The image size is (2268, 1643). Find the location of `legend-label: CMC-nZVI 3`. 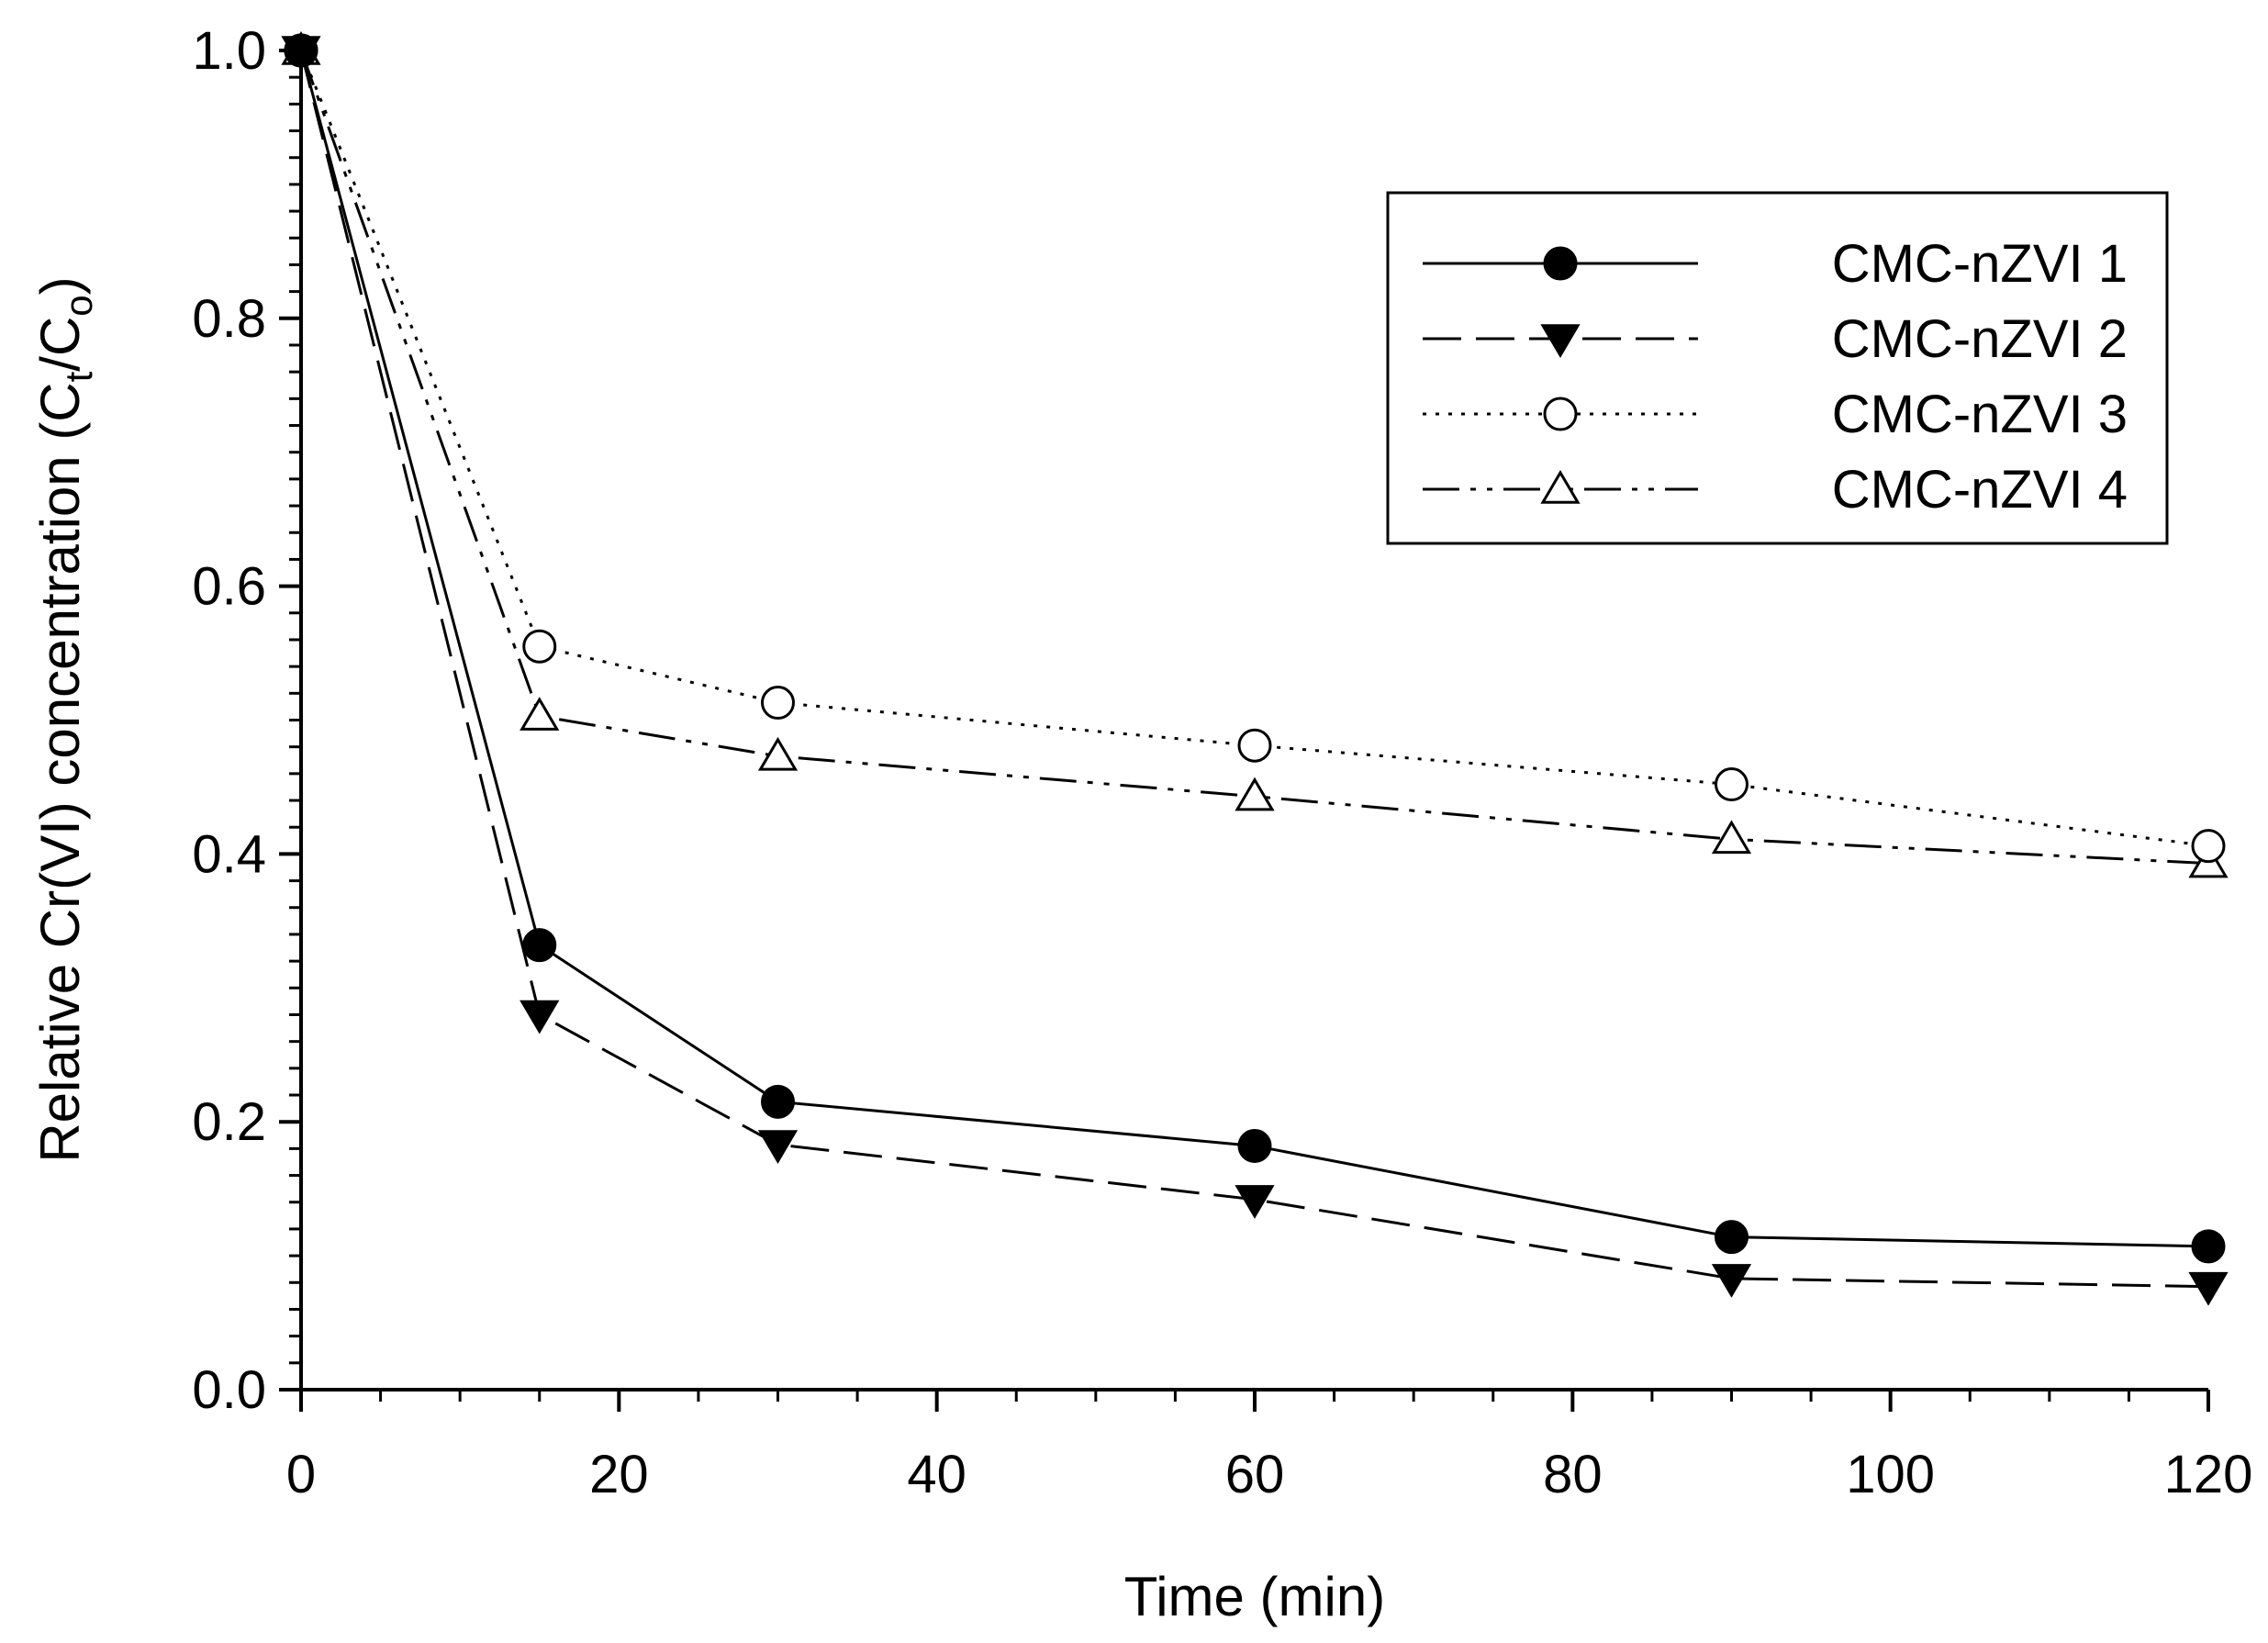

legend-label: CMC-nZVI 3 is located at coordinates (1980, 414).